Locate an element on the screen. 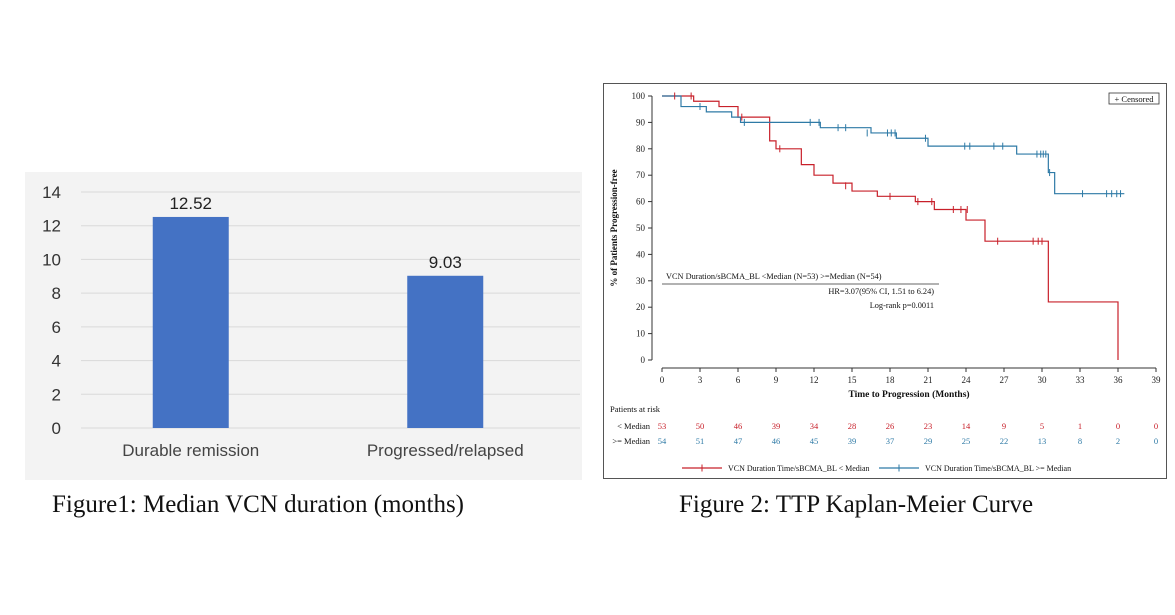  censored-legend-text: + Censored is located at coordinates (1134, 99).